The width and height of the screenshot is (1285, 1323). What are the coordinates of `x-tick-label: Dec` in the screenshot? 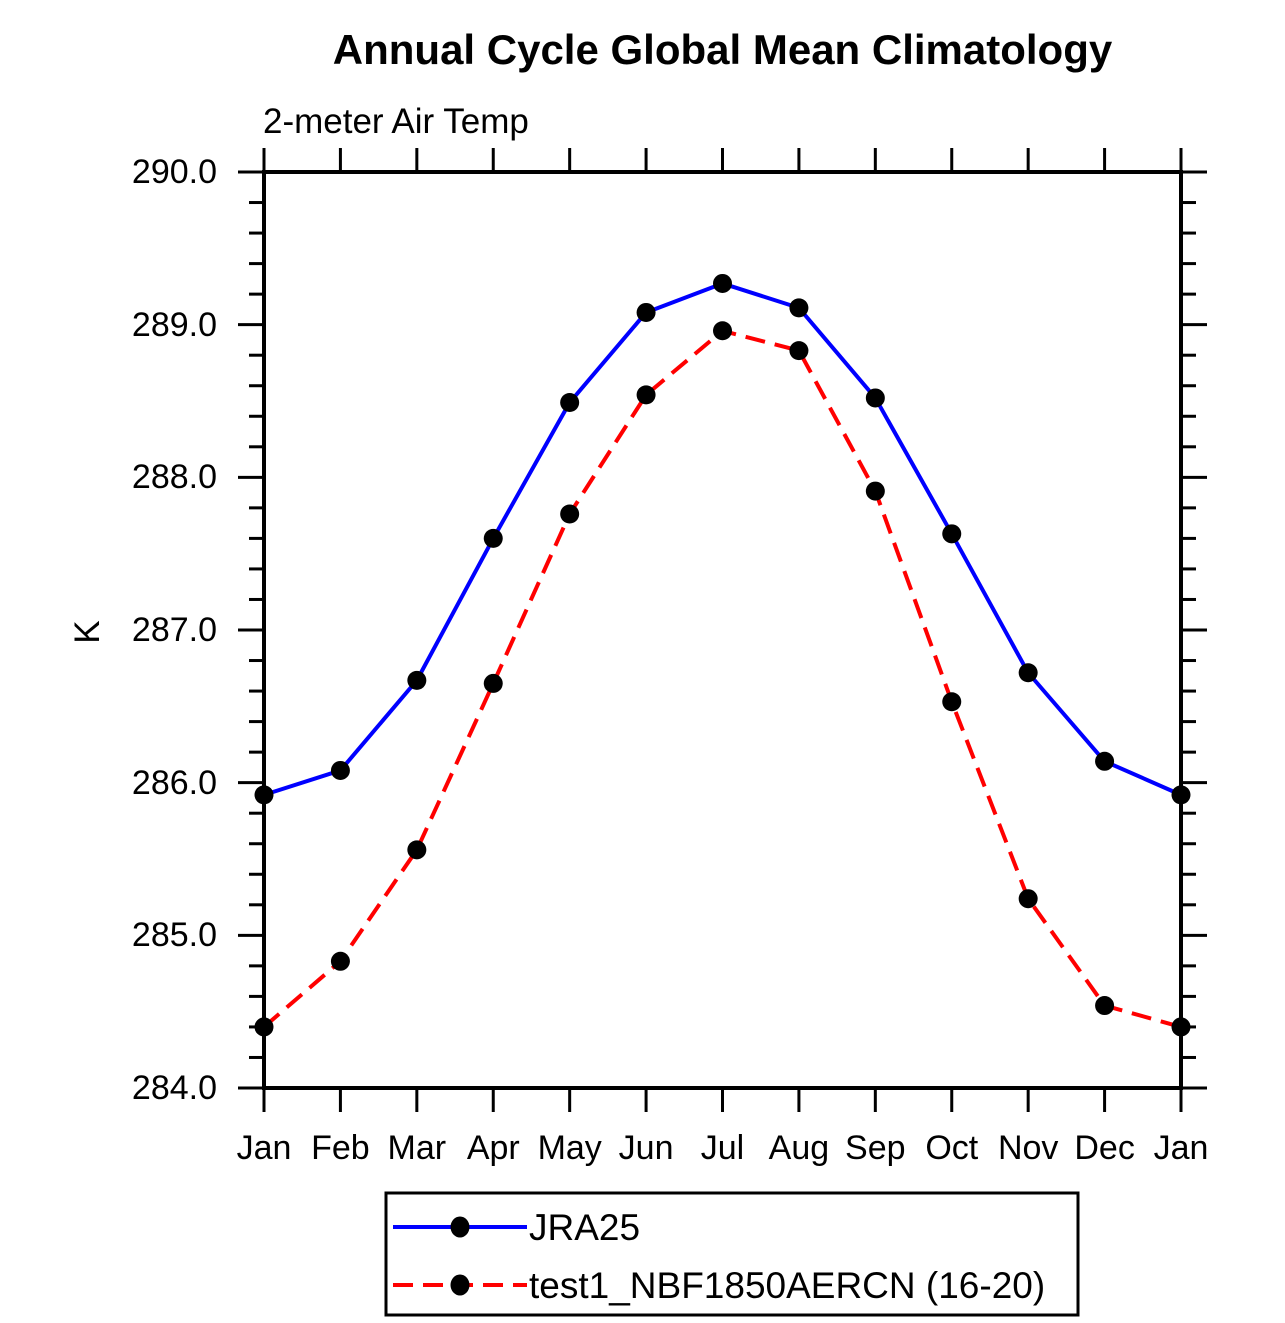 It's located at (1104, 1148).